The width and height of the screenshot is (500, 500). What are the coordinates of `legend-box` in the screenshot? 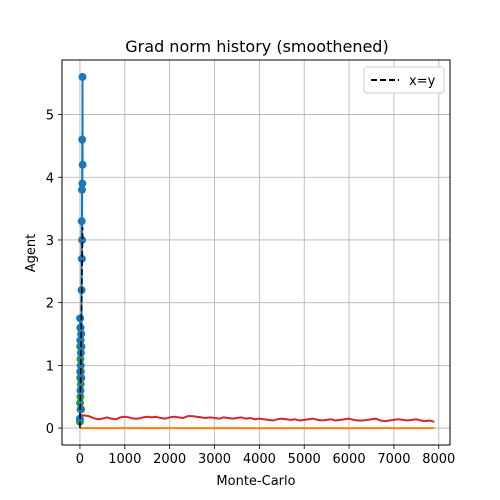 It's located at (404, 80).